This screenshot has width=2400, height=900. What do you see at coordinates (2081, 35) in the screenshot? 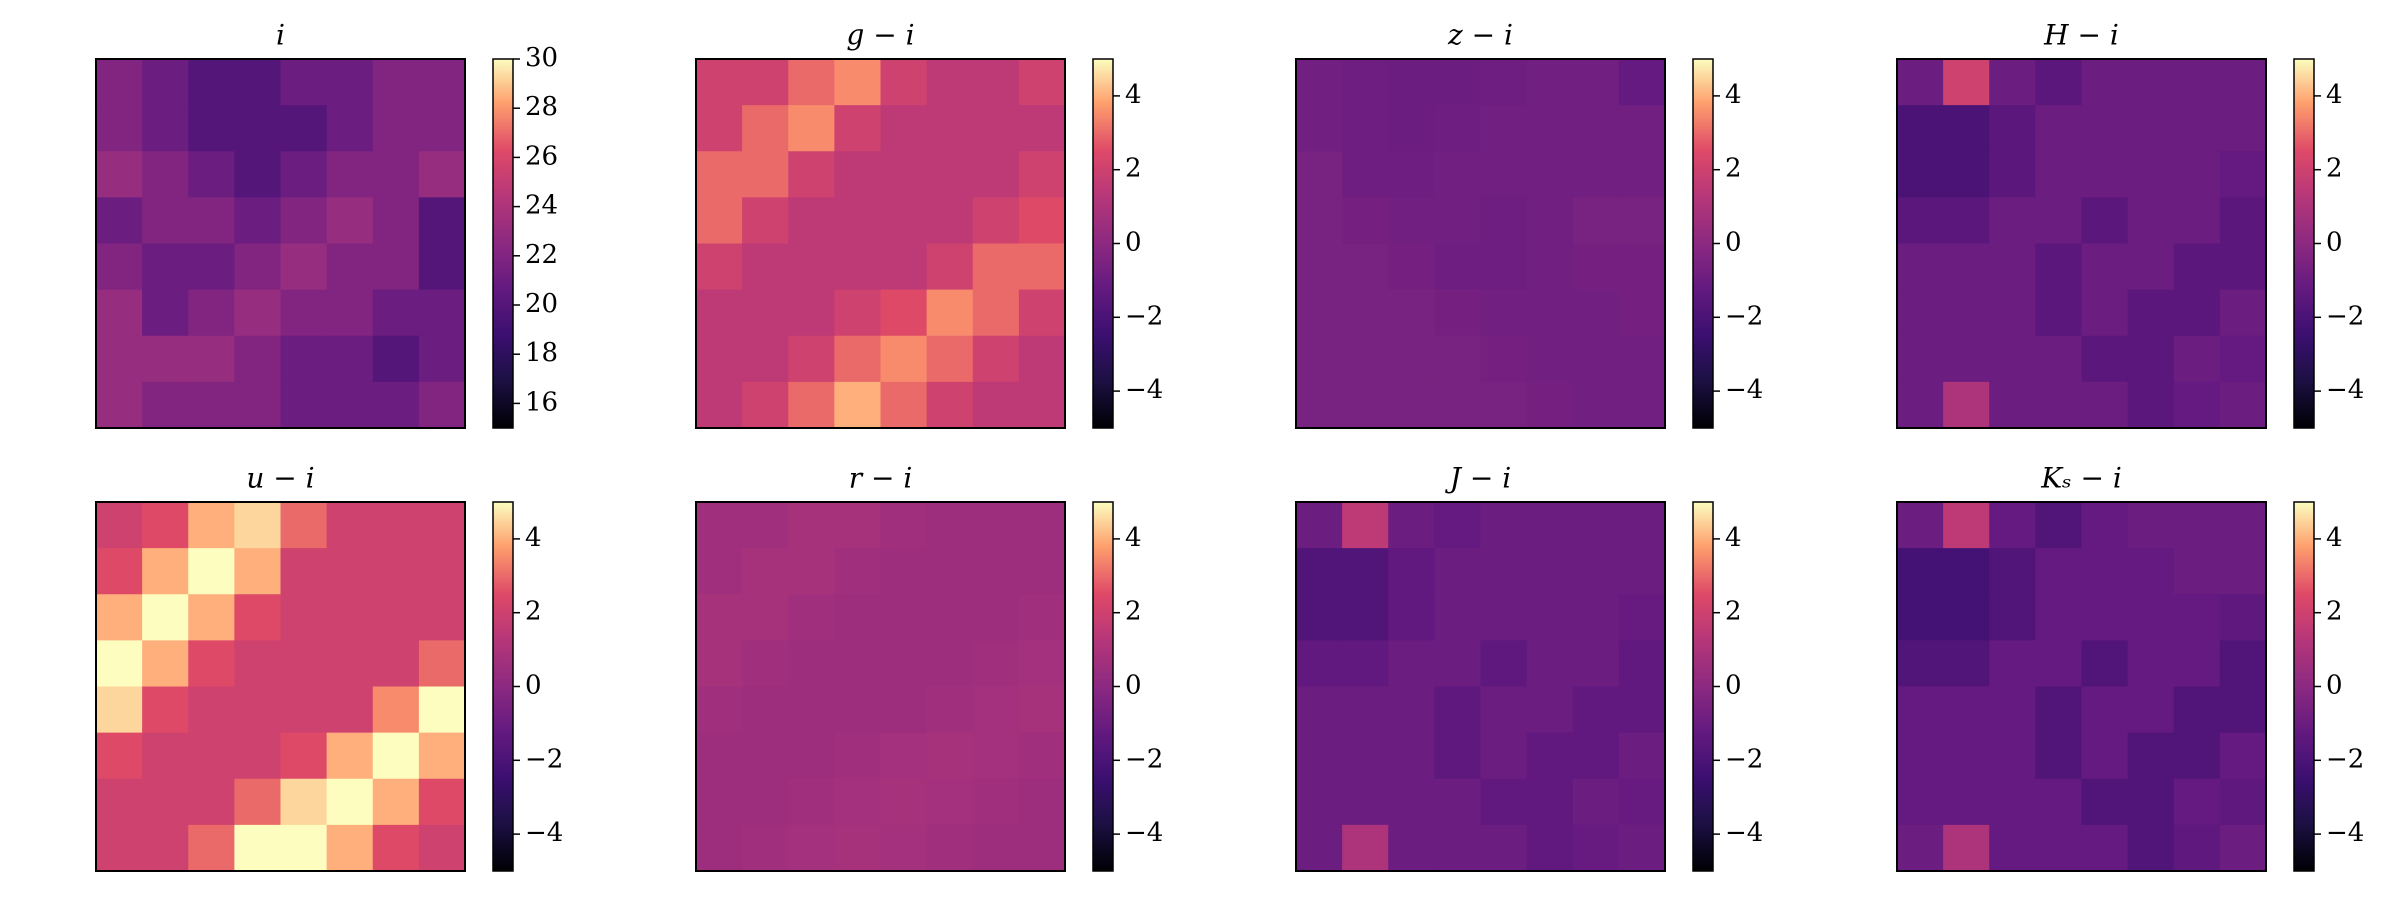
I see `panel-title: H − i` at bounding box center [2081, 35].